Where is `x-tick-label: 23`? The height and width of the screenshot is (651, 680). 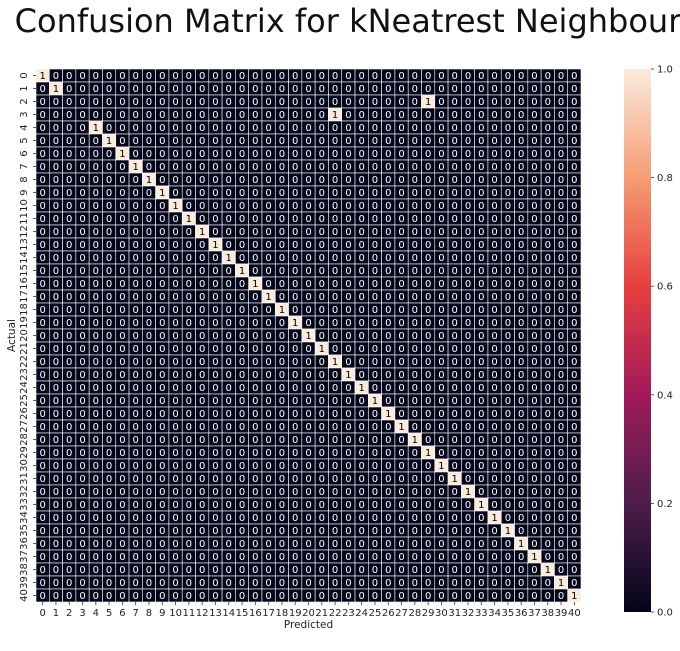 x-tick-label: 23 is located at coordinates (348, 613).